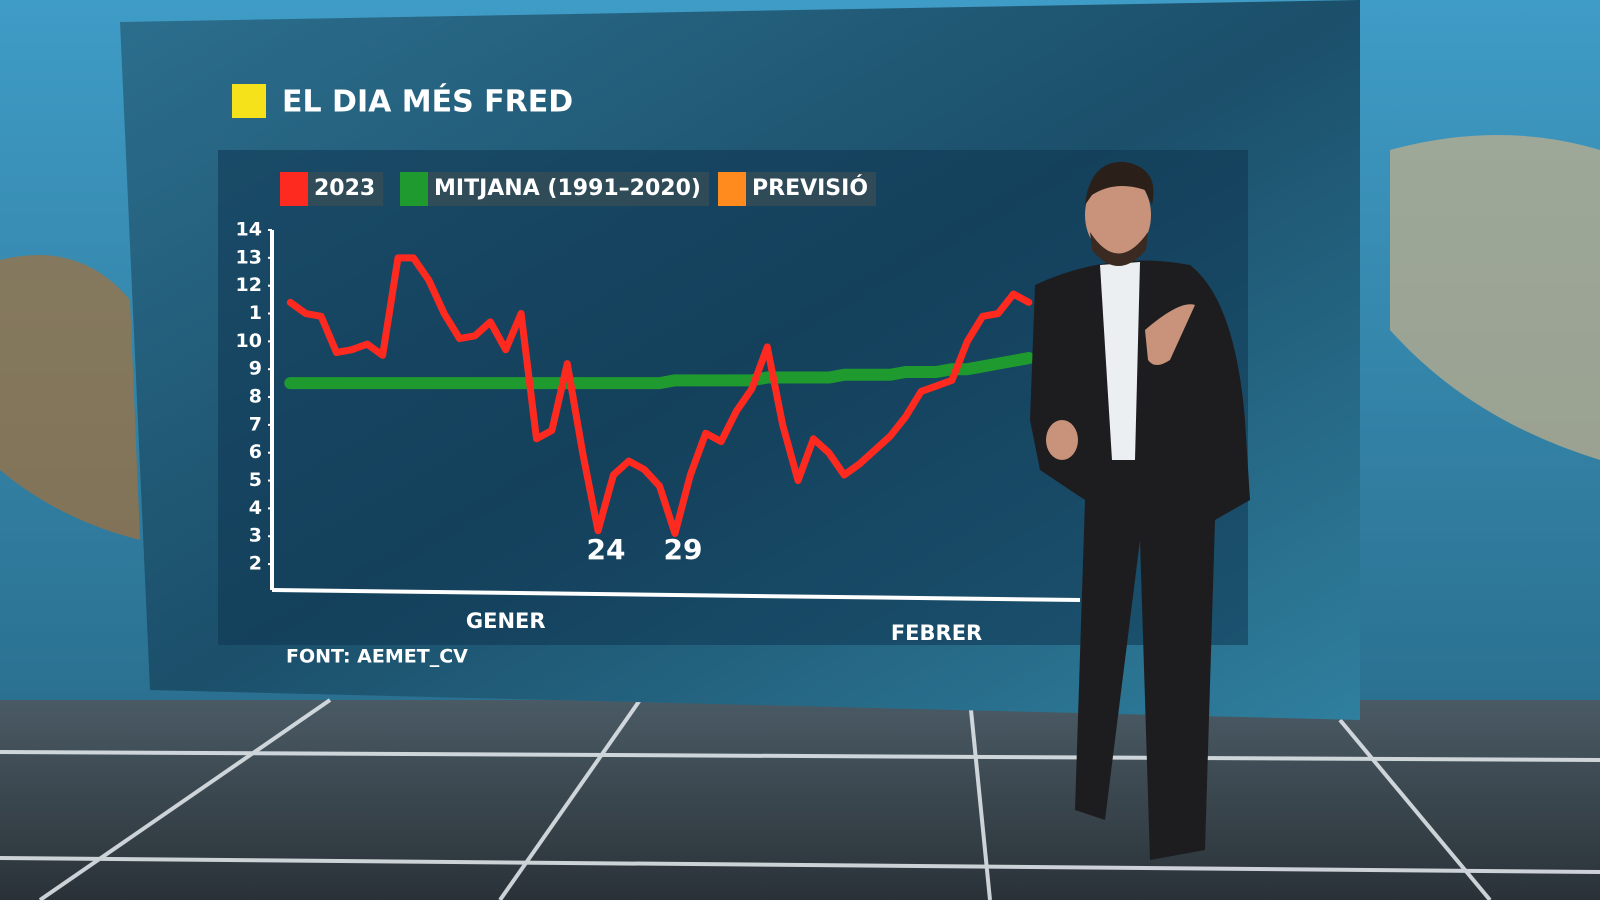 This screenshot has width=1600, height=900. What do you see at coordinates (1140, 510) in the screenshot?
I see `presenter` at bounding box center [1140, 510].